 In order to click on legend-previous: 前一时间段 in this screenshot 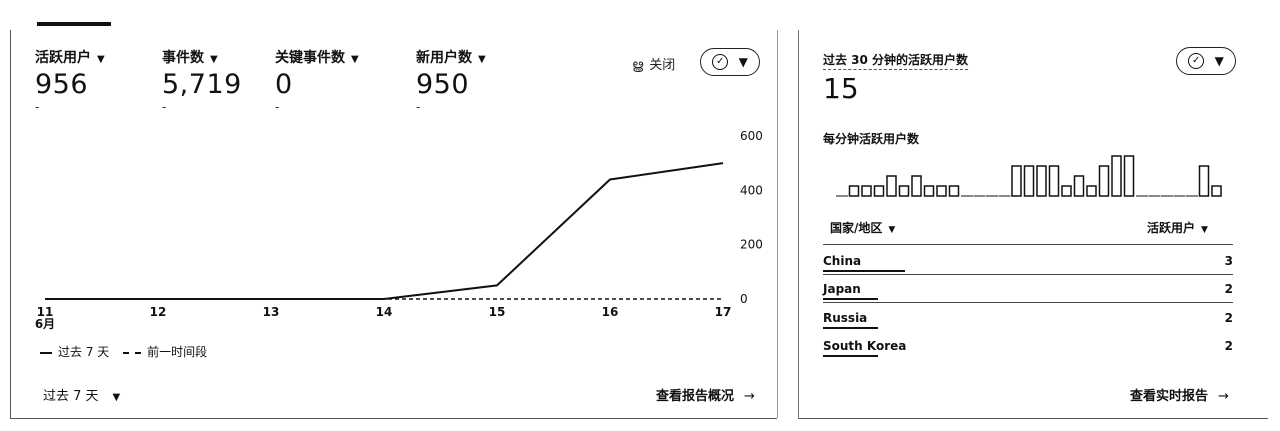, I will do `click(177, 352)`.